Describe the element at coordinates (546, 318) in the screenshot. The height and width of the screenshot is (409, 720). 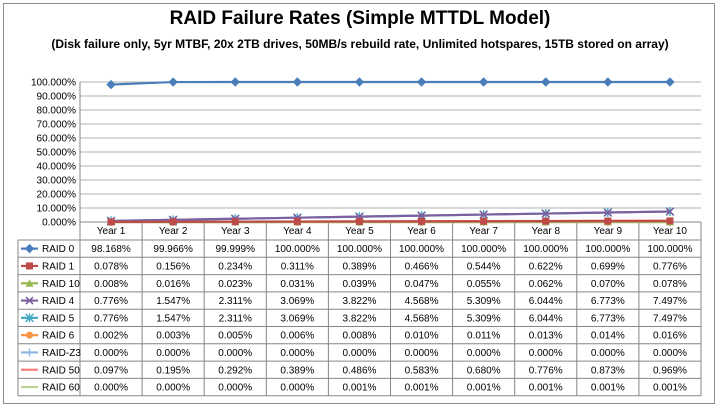
I see `data-label-raid-5: 6.044%` at that location.